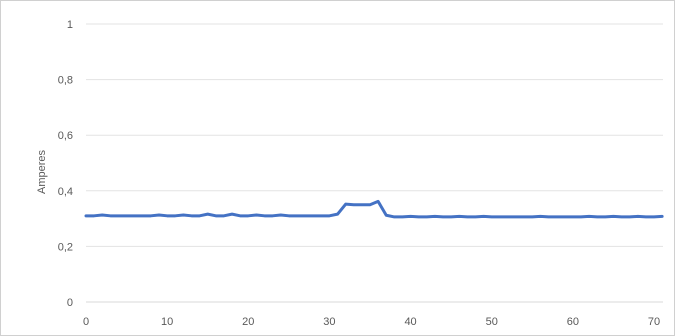 This screenshot has height=336, width=675. I want to click on x-tick-label: 30, so click(329, 322).